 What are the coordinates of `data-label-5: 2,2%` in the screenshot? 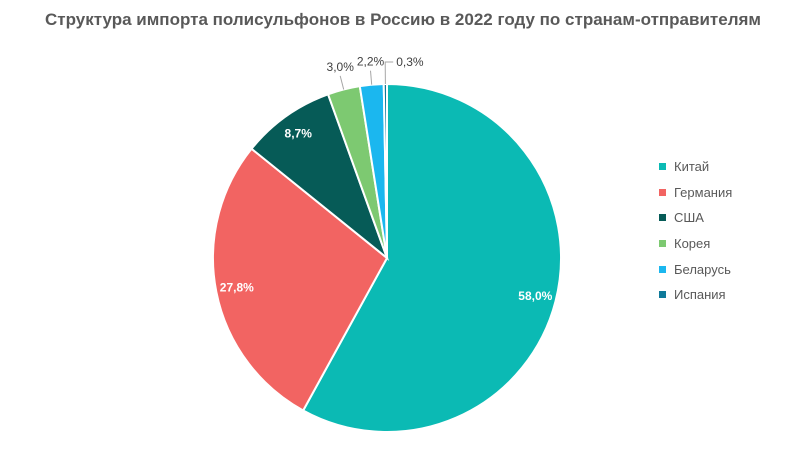 It's located at (371, 62).